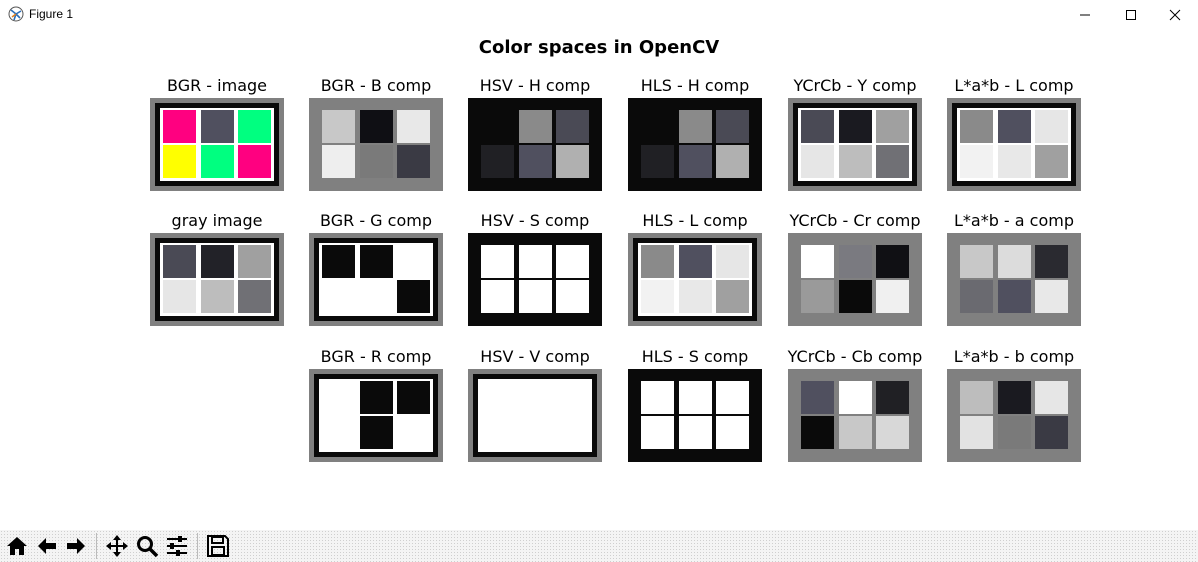  Describe the element at coordinates (376, 356) in the screenshot. I see `subplot-title: BGR - R comp` at that location.